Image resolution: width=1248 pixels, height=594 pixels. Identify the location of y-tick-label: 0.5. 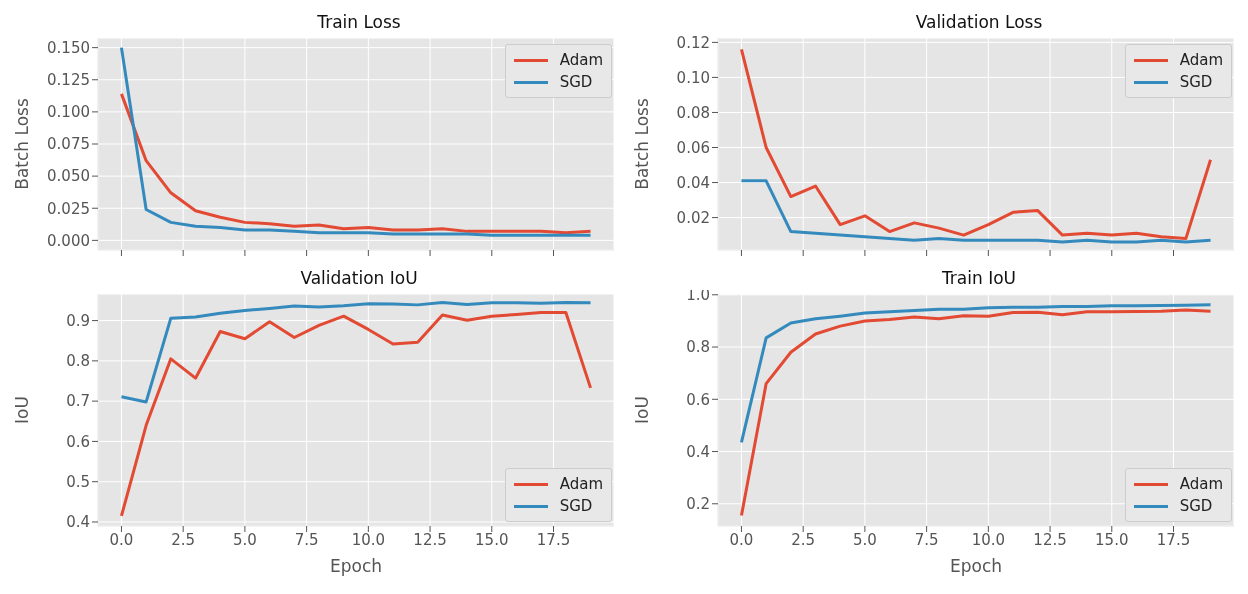
(78, 482).